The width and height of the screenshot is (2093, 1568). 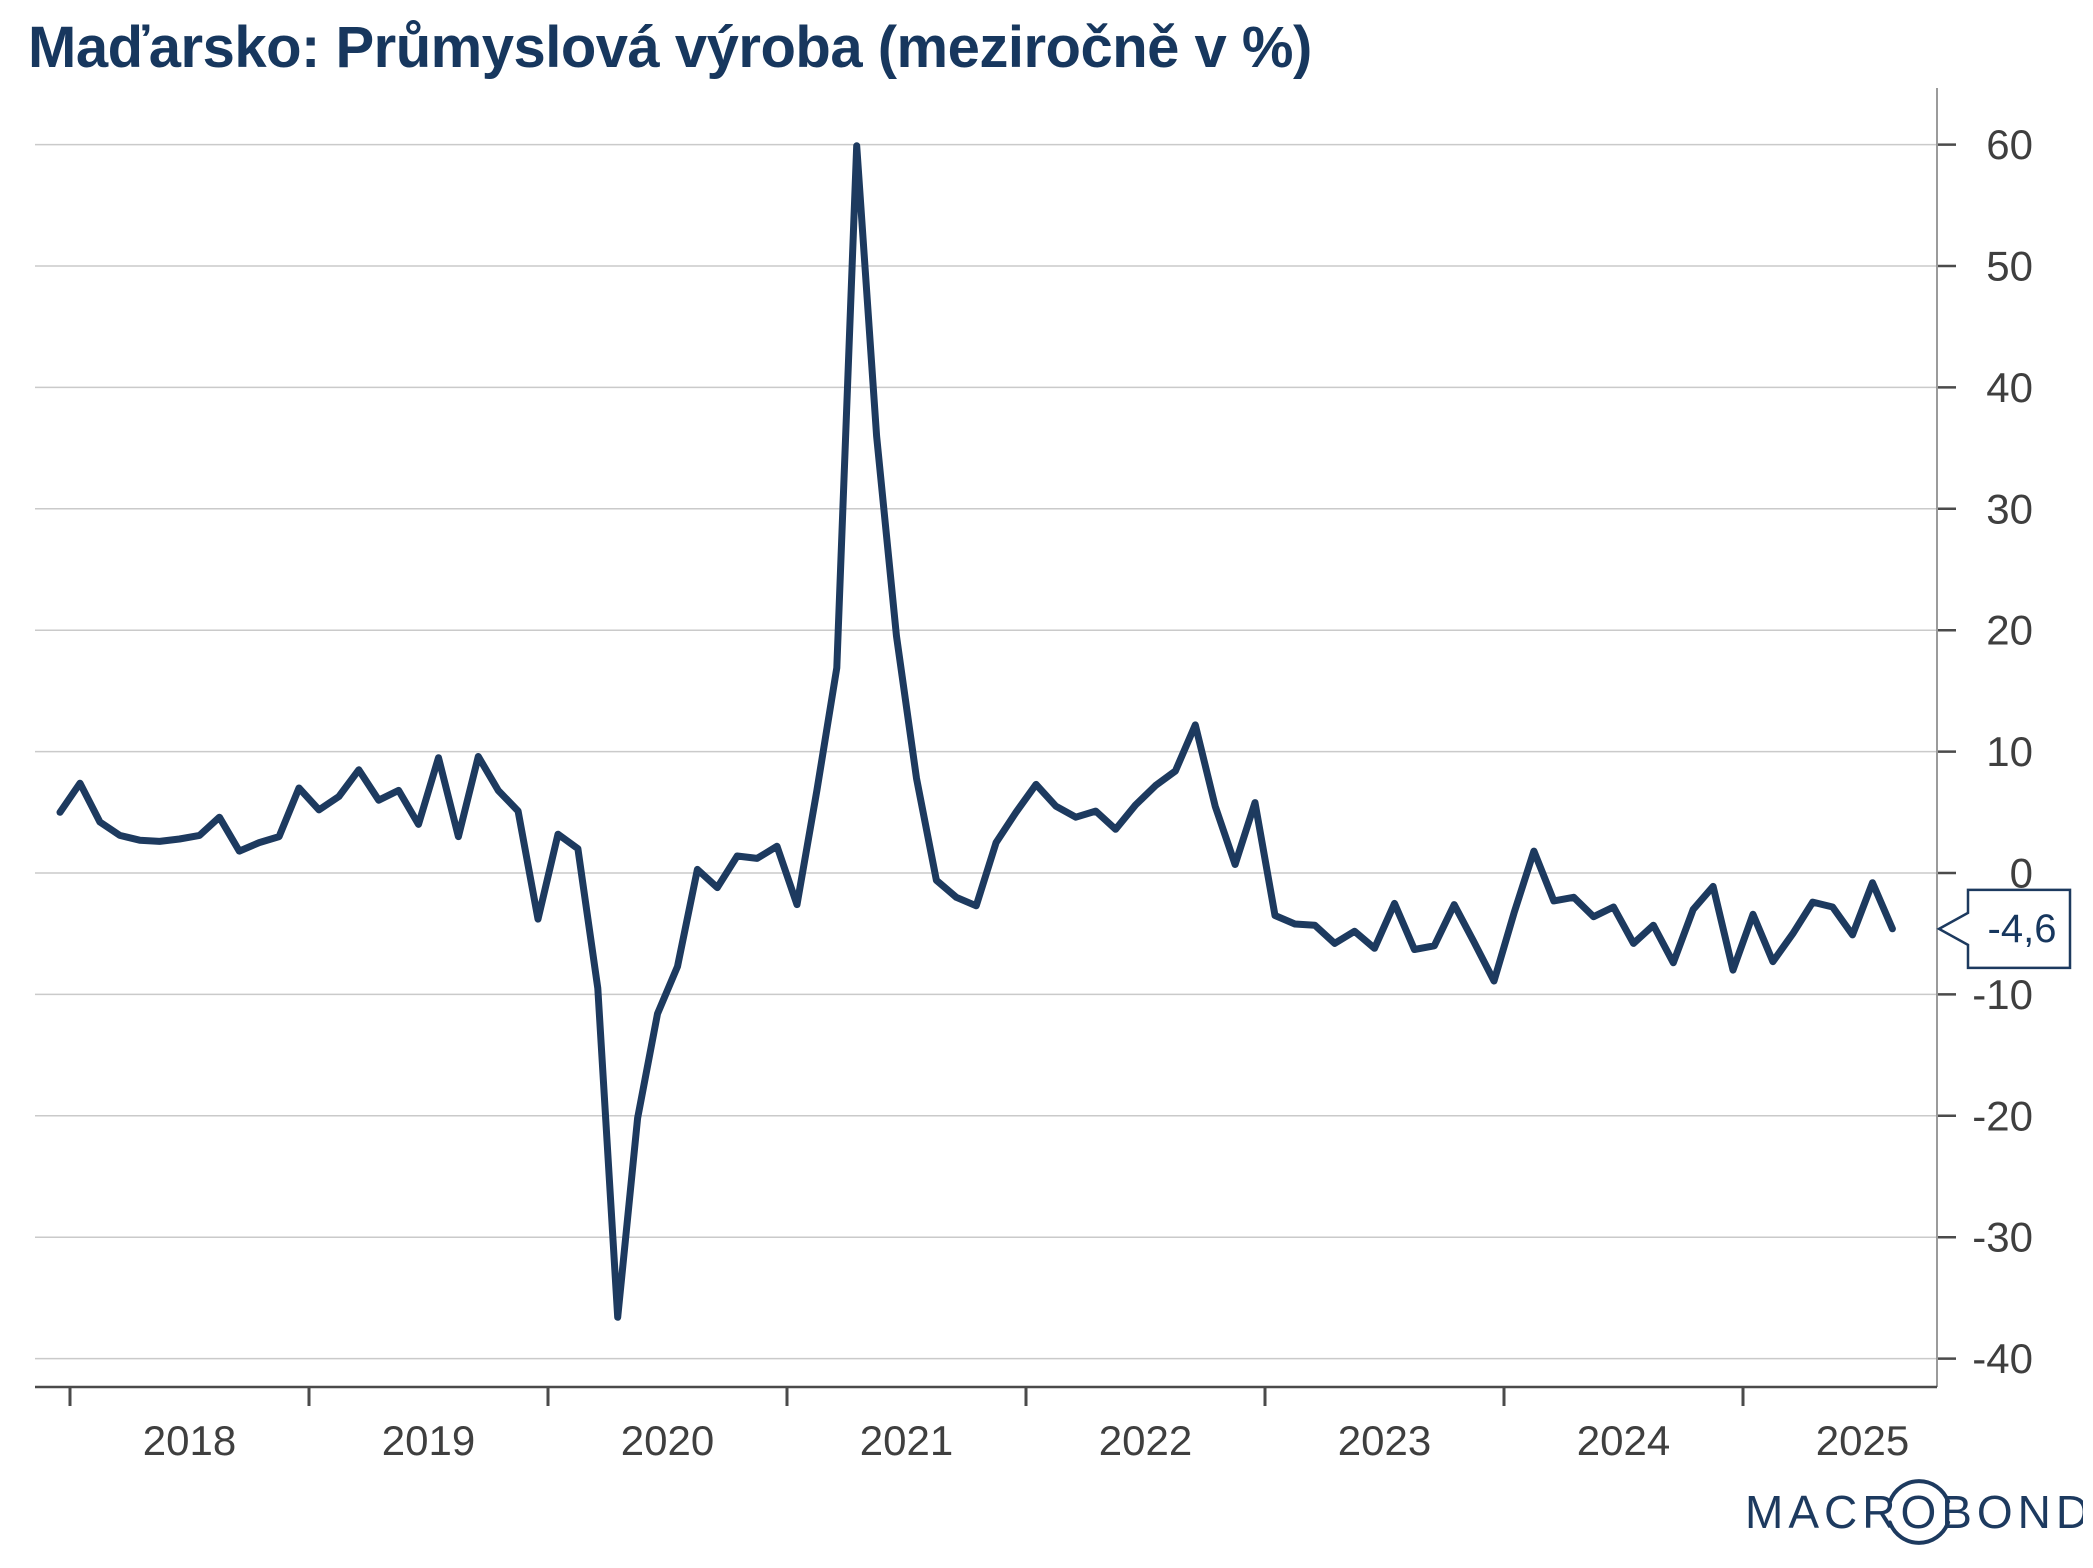 What do you see at coordinates (2009, 266) in the screenshot?
I see `y-axis-label: 50` at bounding box center [2009, 266].